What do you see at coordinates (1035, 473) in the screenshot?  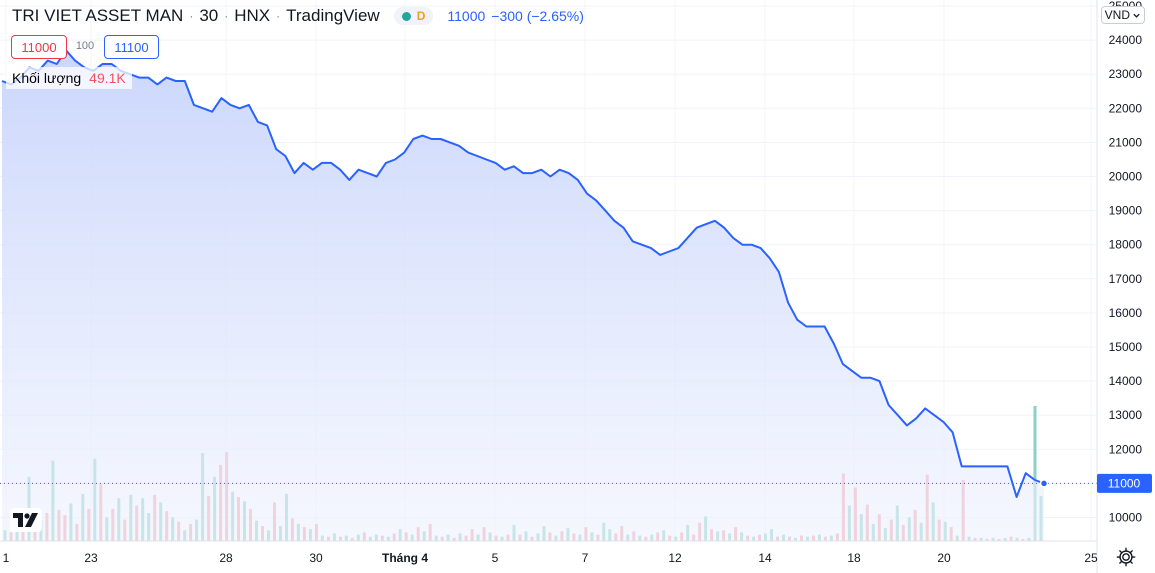 I see `volume-bar` at bounding box center [1035, 473].